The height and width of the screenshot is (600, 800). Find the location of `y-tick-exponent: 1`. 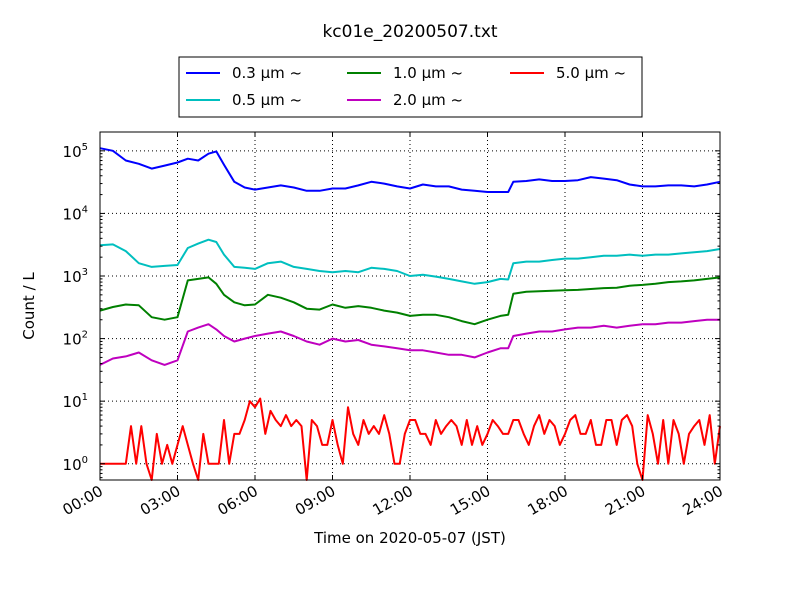

y-tick-exponent: 1 is located at coordinates (85, 397).